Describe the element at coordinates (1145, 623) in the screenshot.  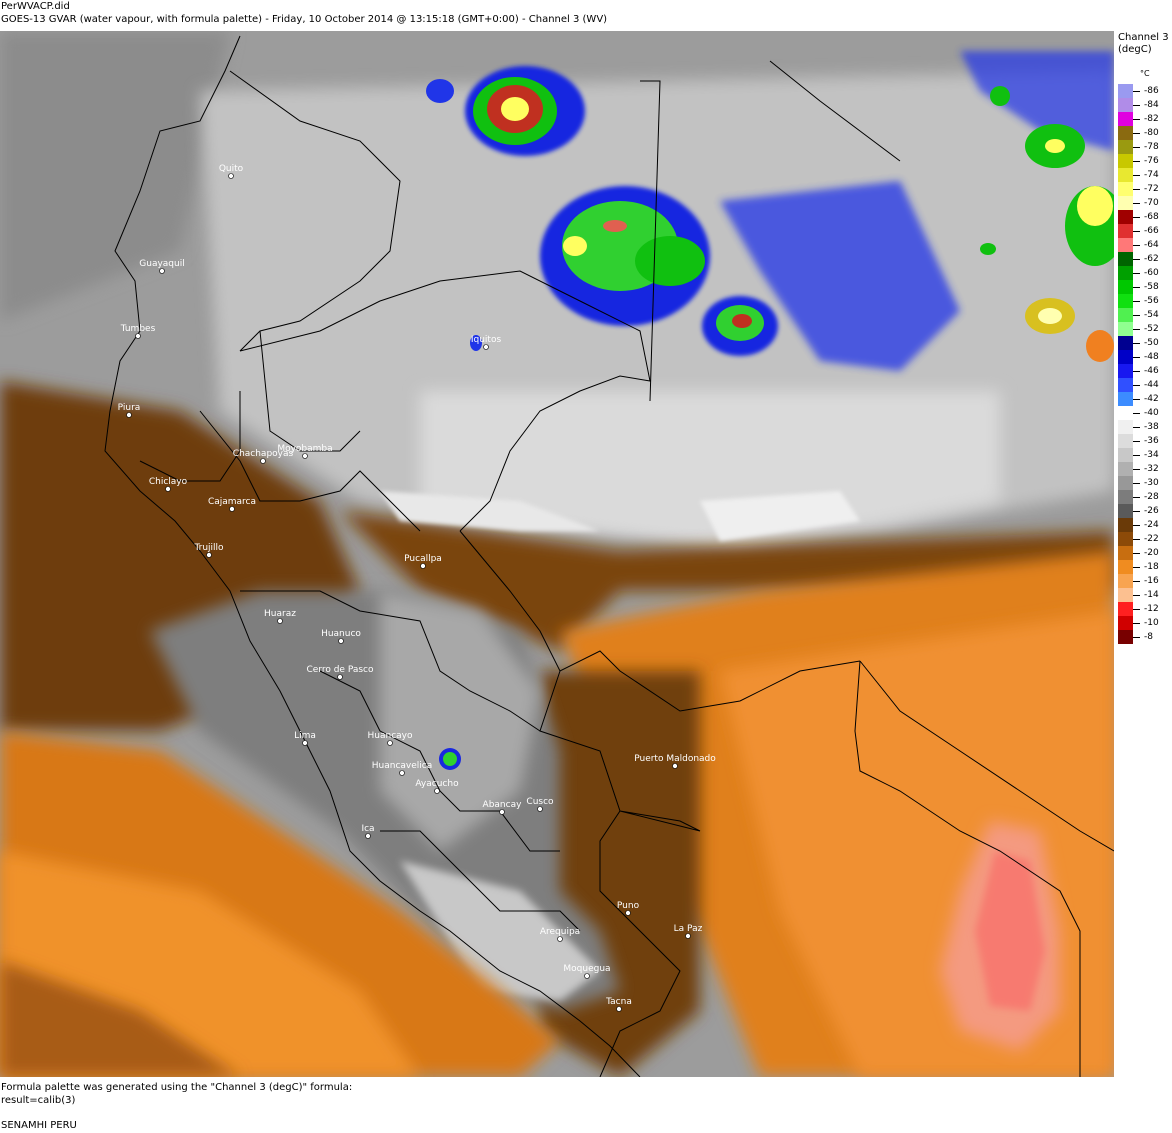
I see `legend-entry: -10` at that location.